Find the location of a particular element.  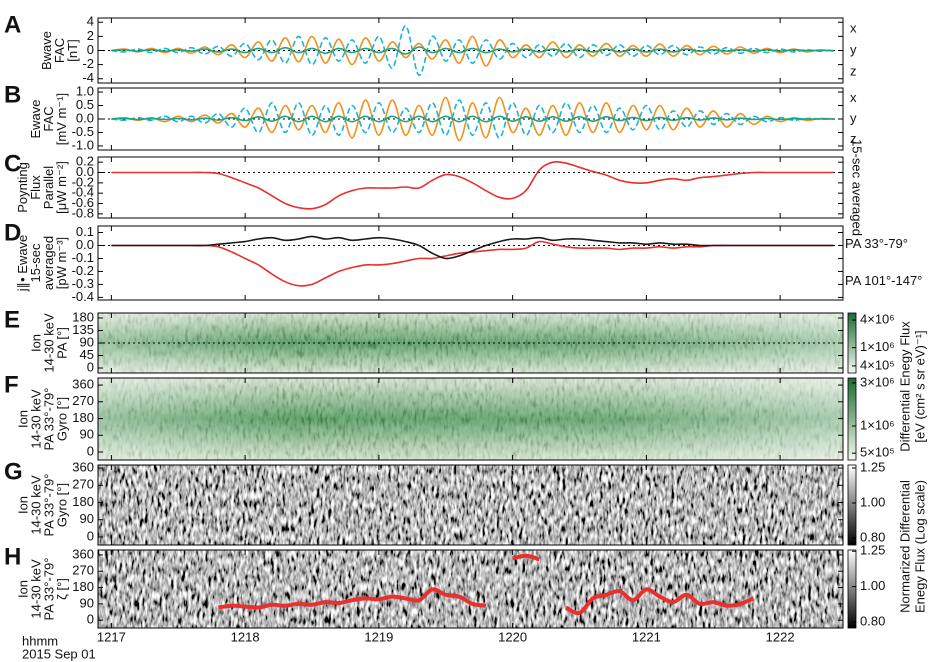

y-tick-label: 135 is located at coordinates (83, 329).